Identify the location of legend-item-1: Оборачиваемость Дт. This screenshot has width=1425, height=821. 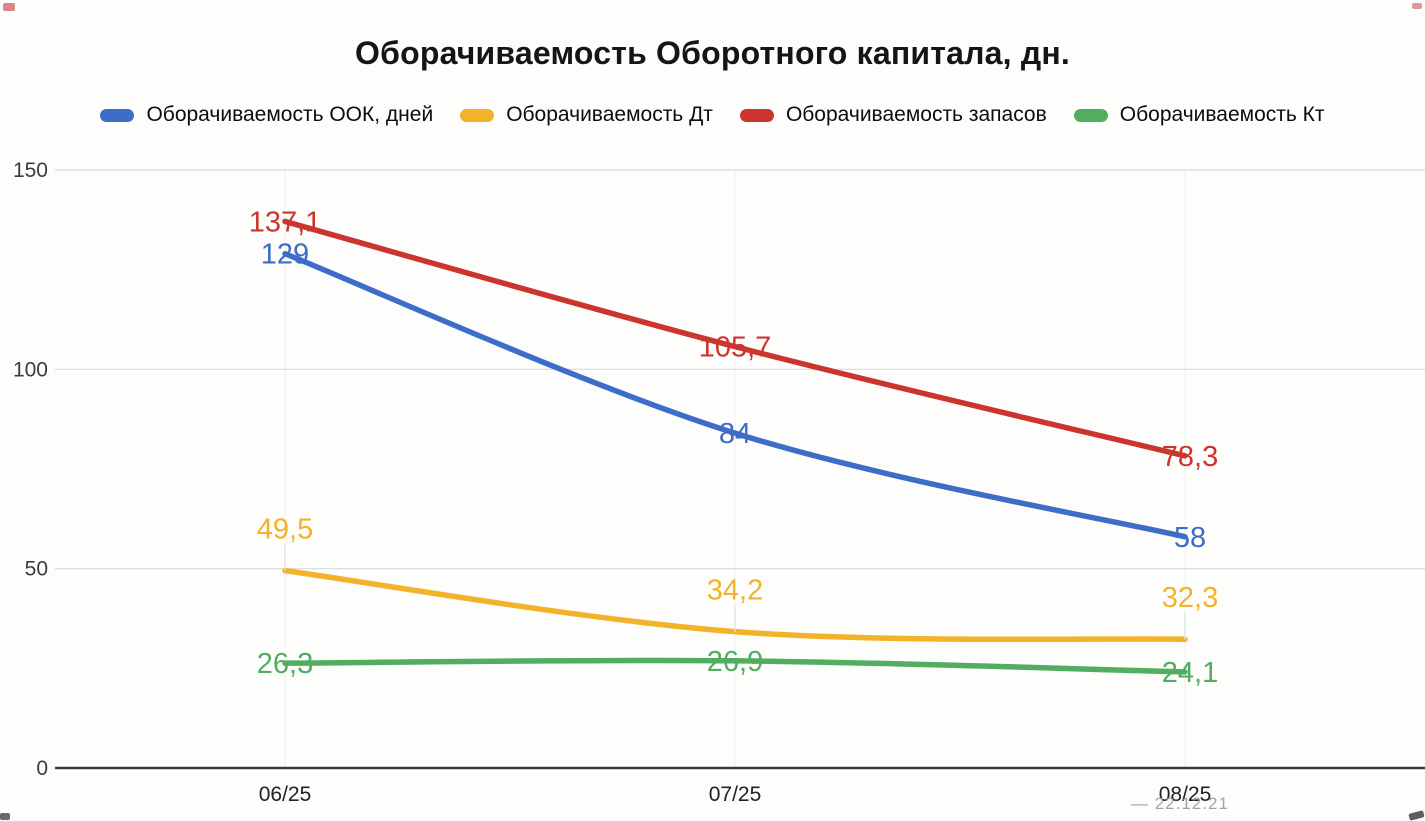
(586, 115).